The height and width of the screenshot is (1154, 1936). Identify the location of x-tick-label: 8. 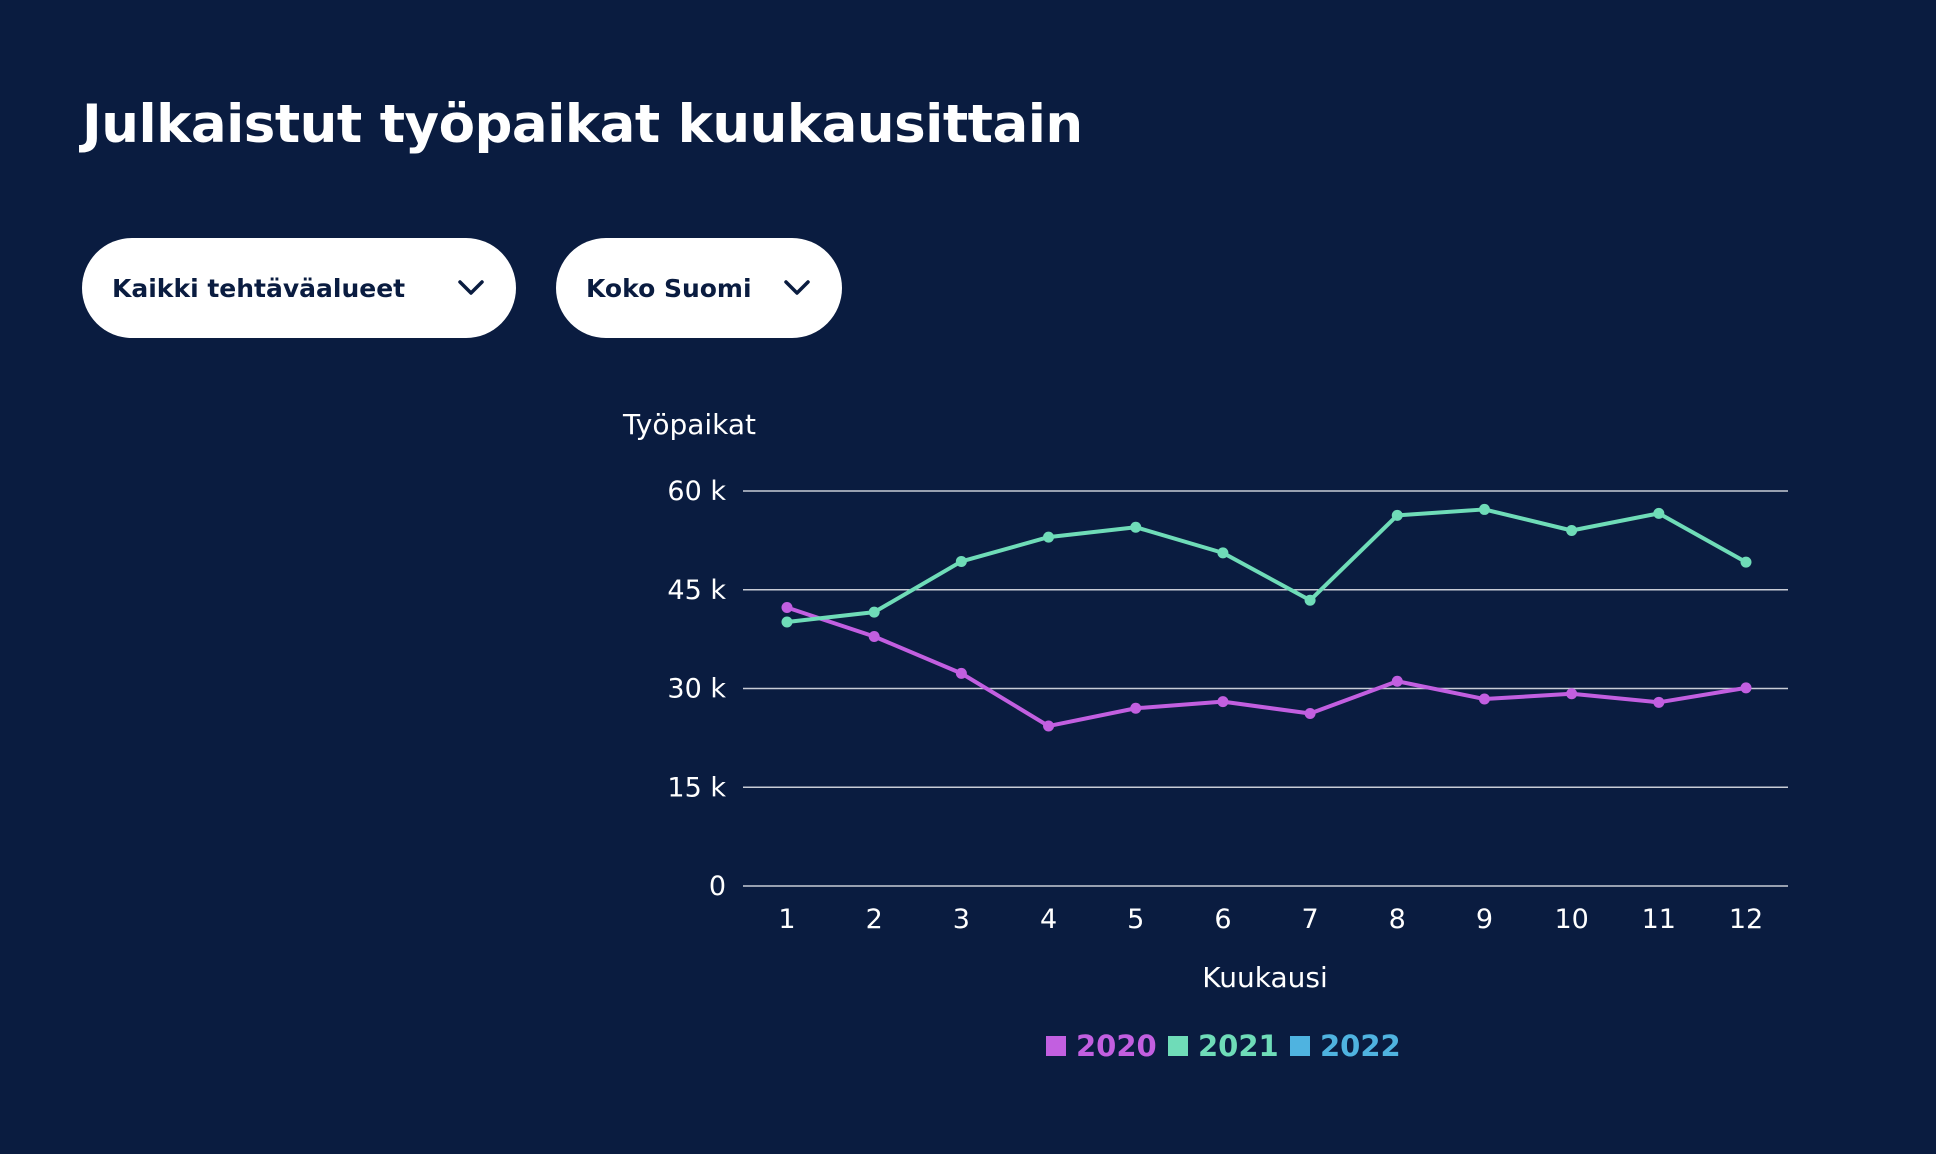
(1397, 919).